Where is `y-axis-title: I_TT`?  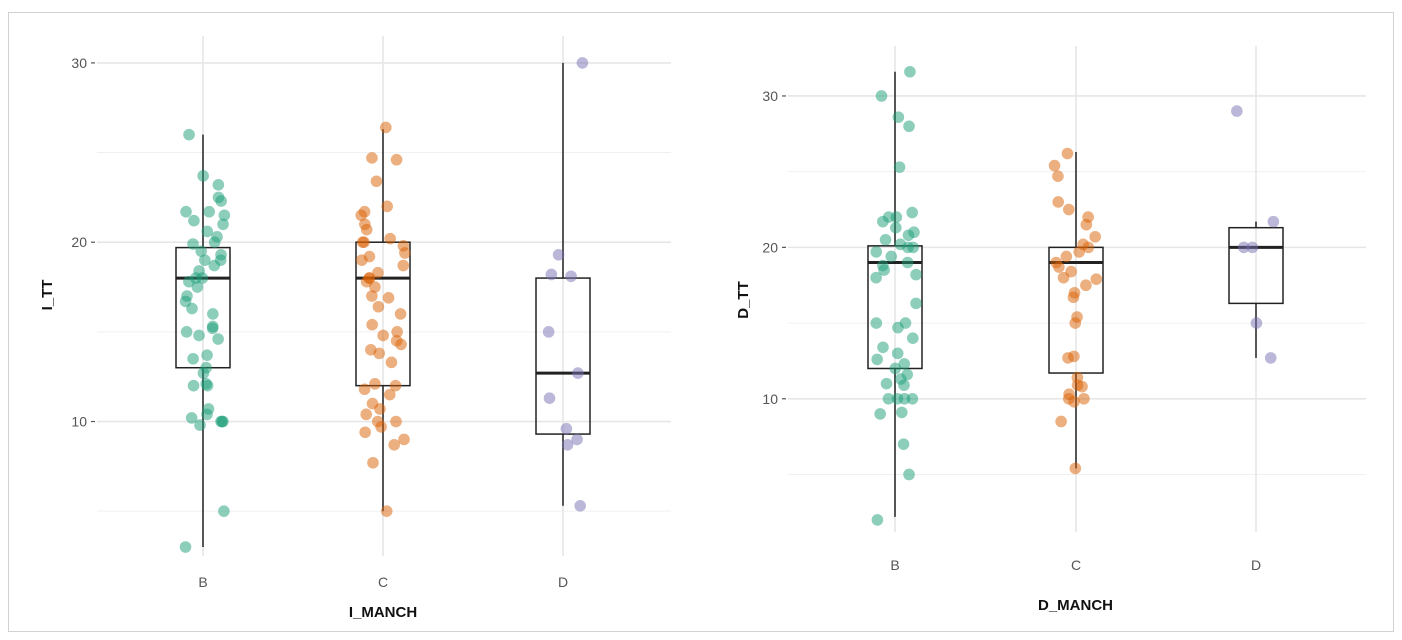 y-axis-title: I_TT is located at coordinates (47, 295).